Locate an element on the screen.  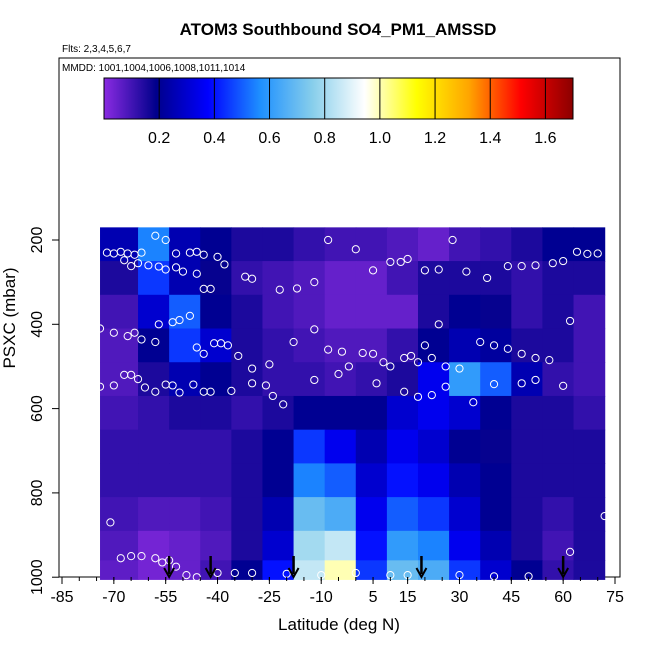
x-tick-label: 75 is located at coordinates (615, 597).